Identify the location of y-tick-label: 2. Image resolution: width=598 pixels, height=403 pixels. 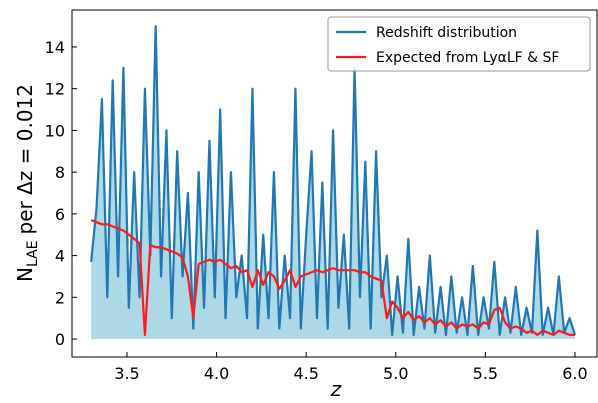
(60, 297).